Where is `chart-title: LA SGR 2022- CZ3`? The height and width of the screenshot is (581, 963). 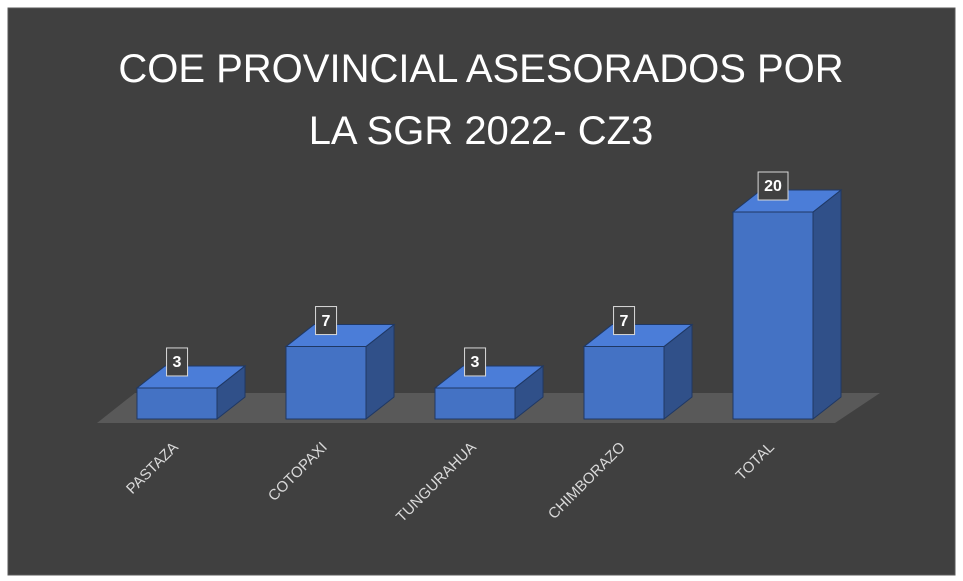
chart-title: LA SGR 2022- CZ3 is located at coordinates (481, 131).